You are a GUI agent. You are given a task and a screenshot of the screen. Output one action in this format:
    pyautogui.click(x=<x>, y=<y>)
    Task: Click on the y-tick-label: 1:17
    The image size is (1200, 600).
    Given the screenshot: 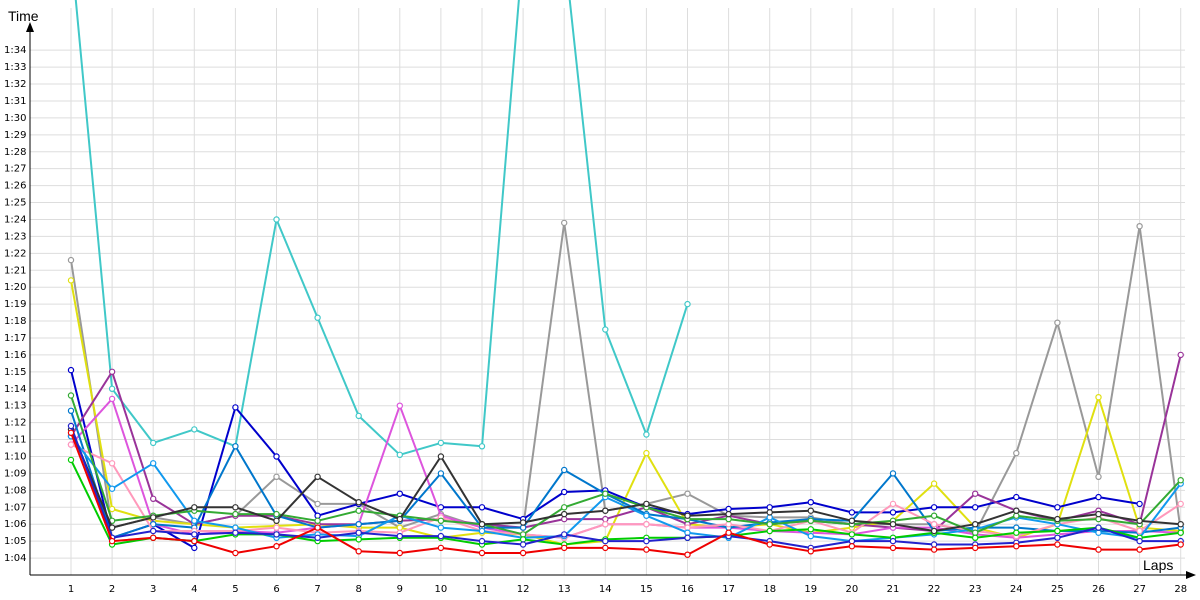 What is the action you would take?
    pyautogui.click(x=15, y=338)
    